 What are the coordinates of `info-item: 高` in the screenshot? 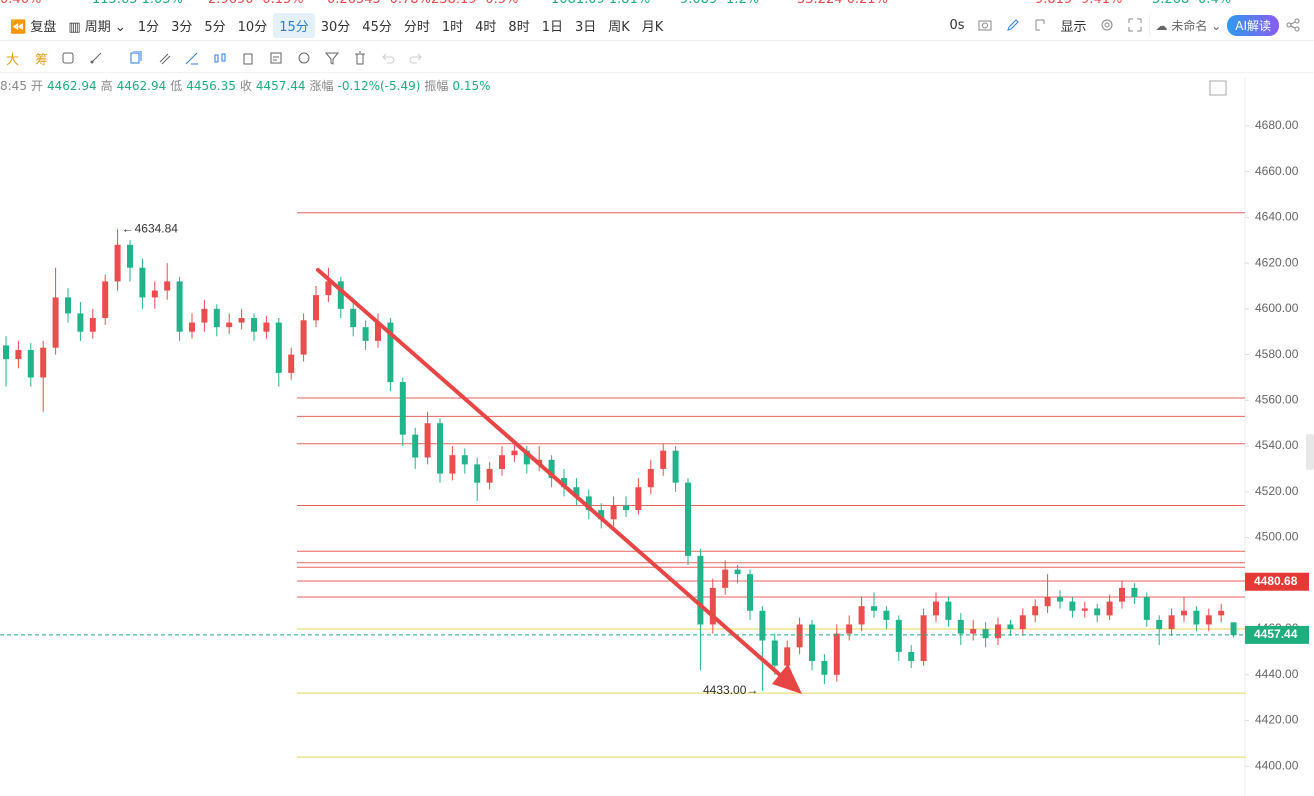 It's located at (106, 86).